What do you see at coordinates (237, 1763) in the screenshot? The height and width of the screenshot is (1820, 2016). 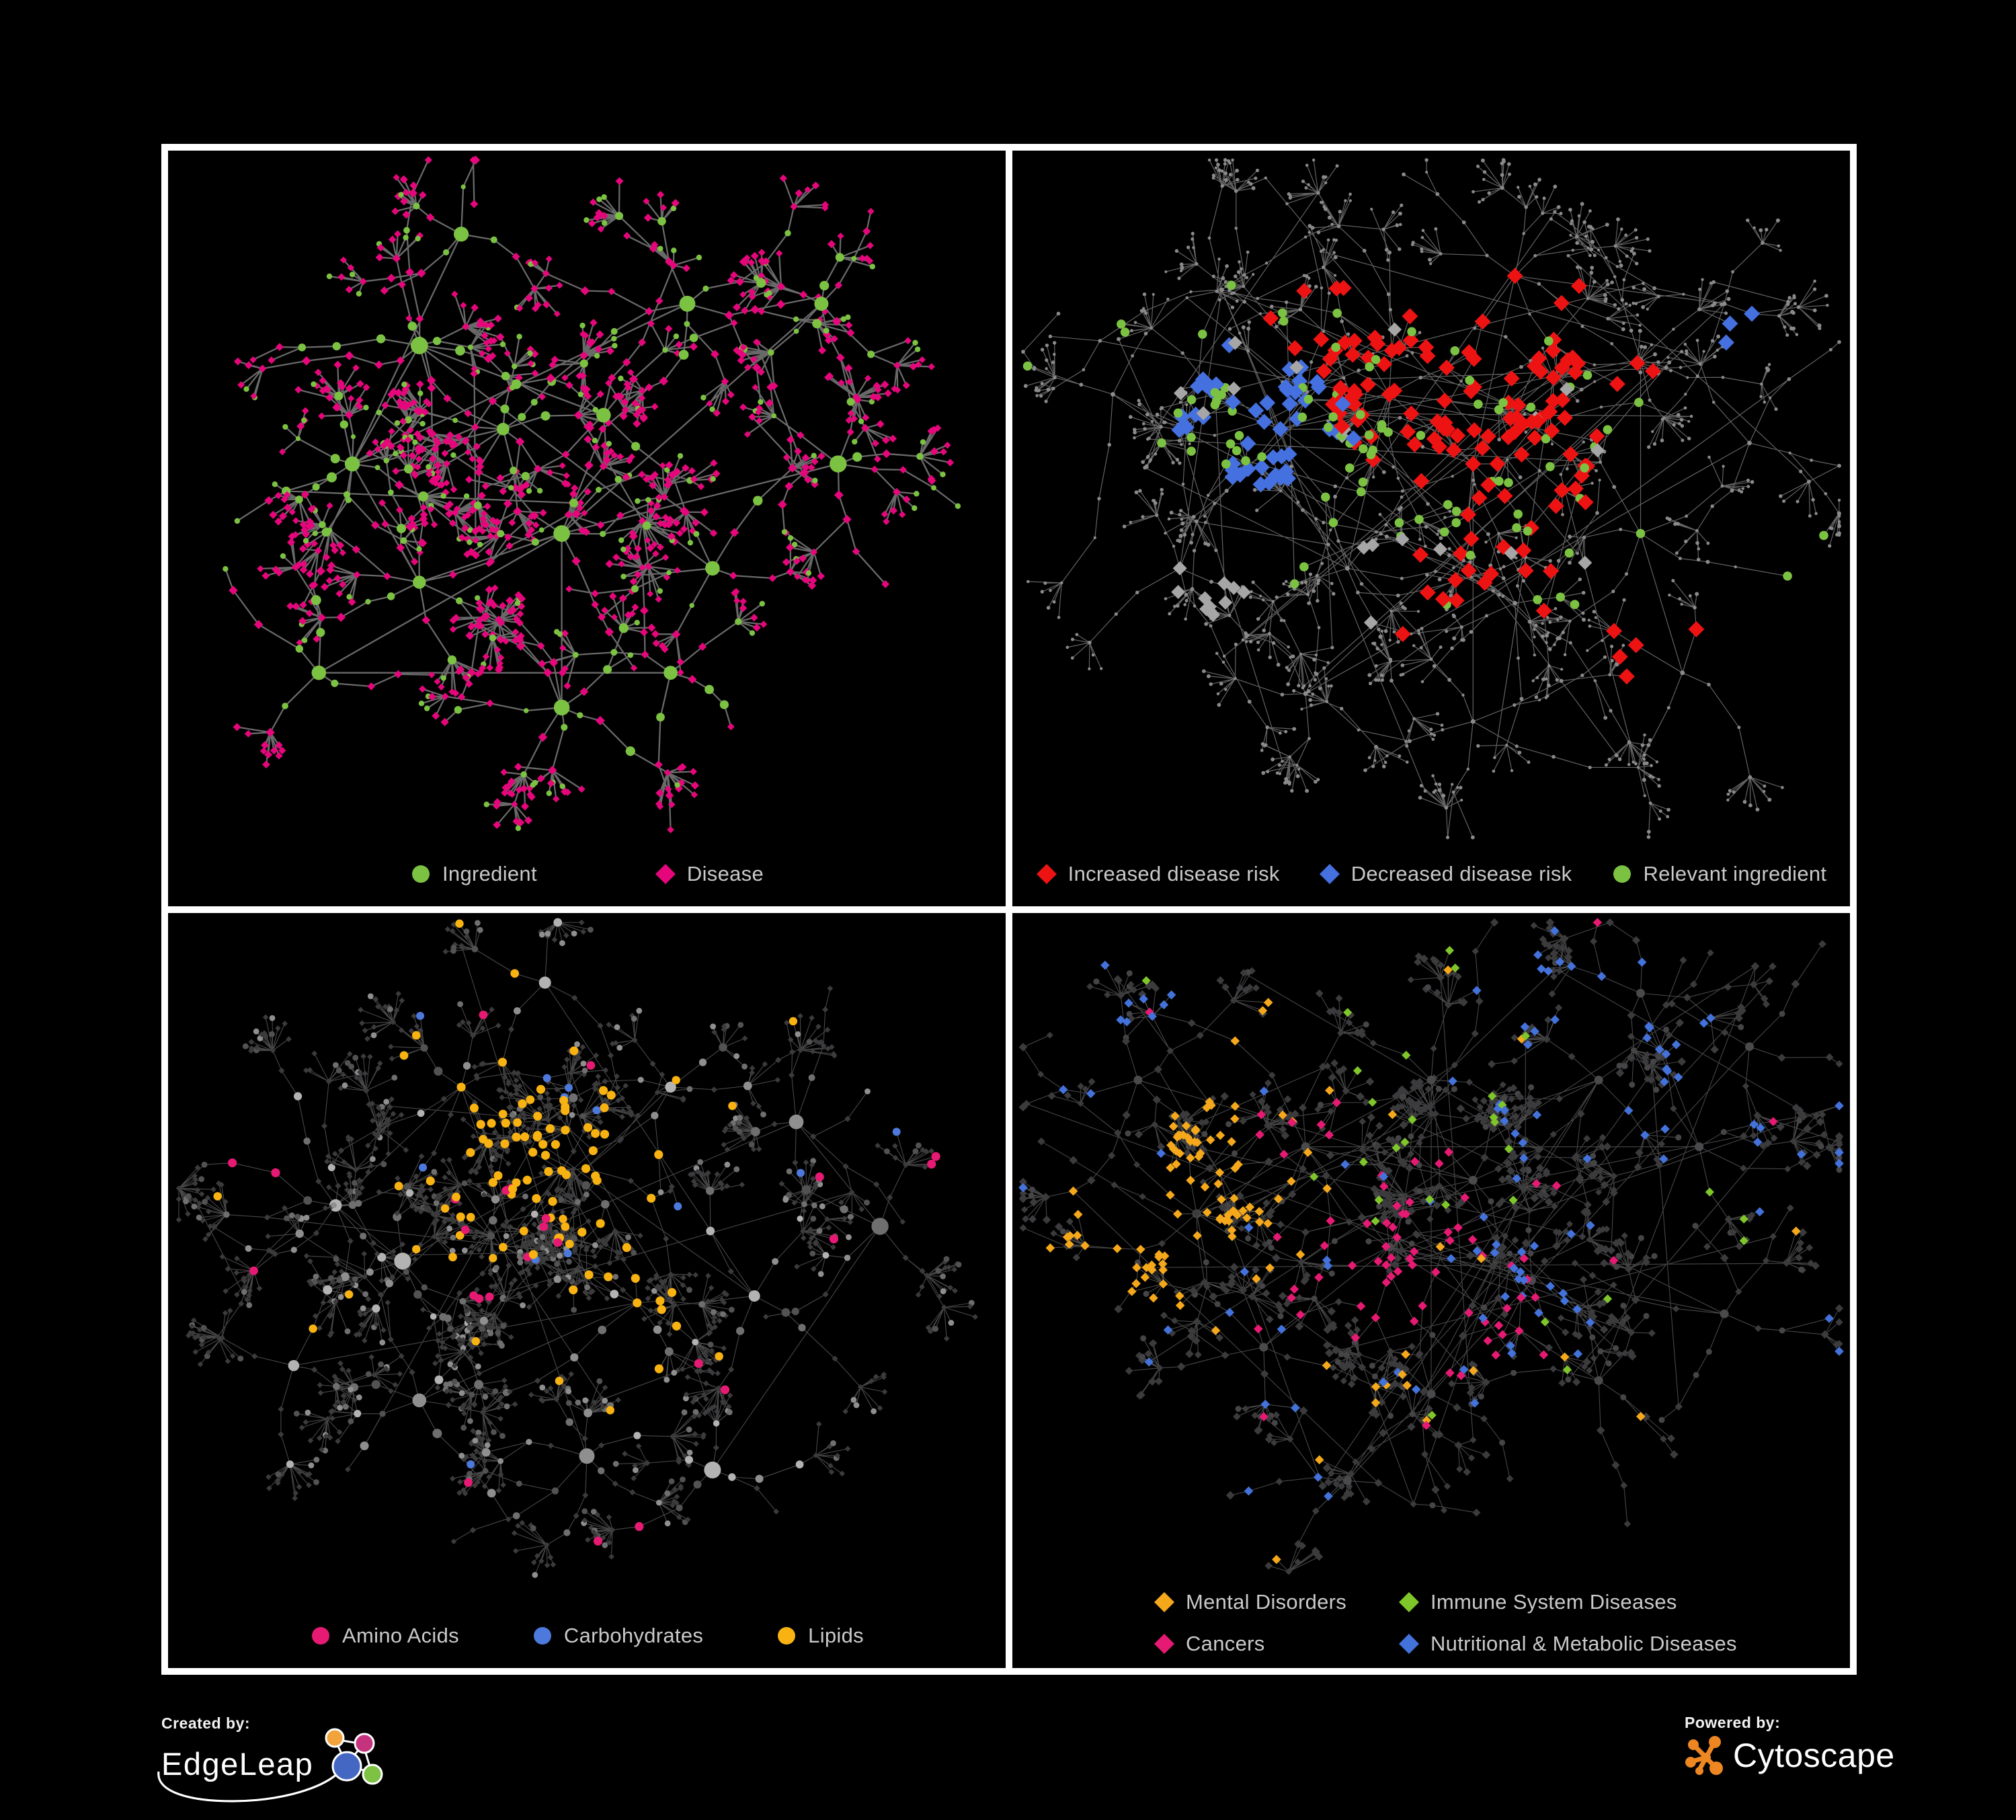 I see `edgeleap-logo-text: EdgeLeap` at bounding box center [237, 1763].